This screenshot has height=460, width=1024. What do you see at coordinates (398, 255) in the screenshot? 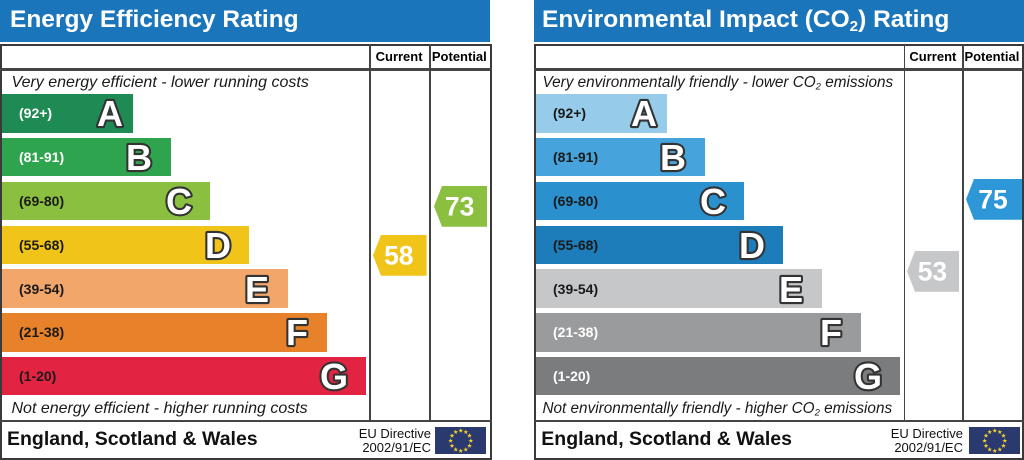
I see `svg-text: 58` at bounding box center [398, 255].